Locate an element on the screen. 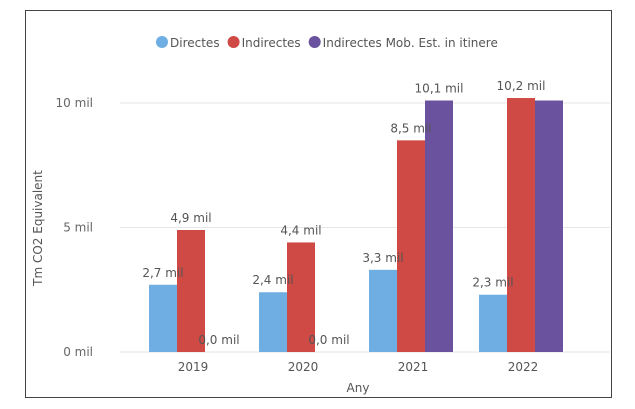 This screenshot has height=409, width=635. x-tick-label: 2019 is located at coordinates (193, 367).